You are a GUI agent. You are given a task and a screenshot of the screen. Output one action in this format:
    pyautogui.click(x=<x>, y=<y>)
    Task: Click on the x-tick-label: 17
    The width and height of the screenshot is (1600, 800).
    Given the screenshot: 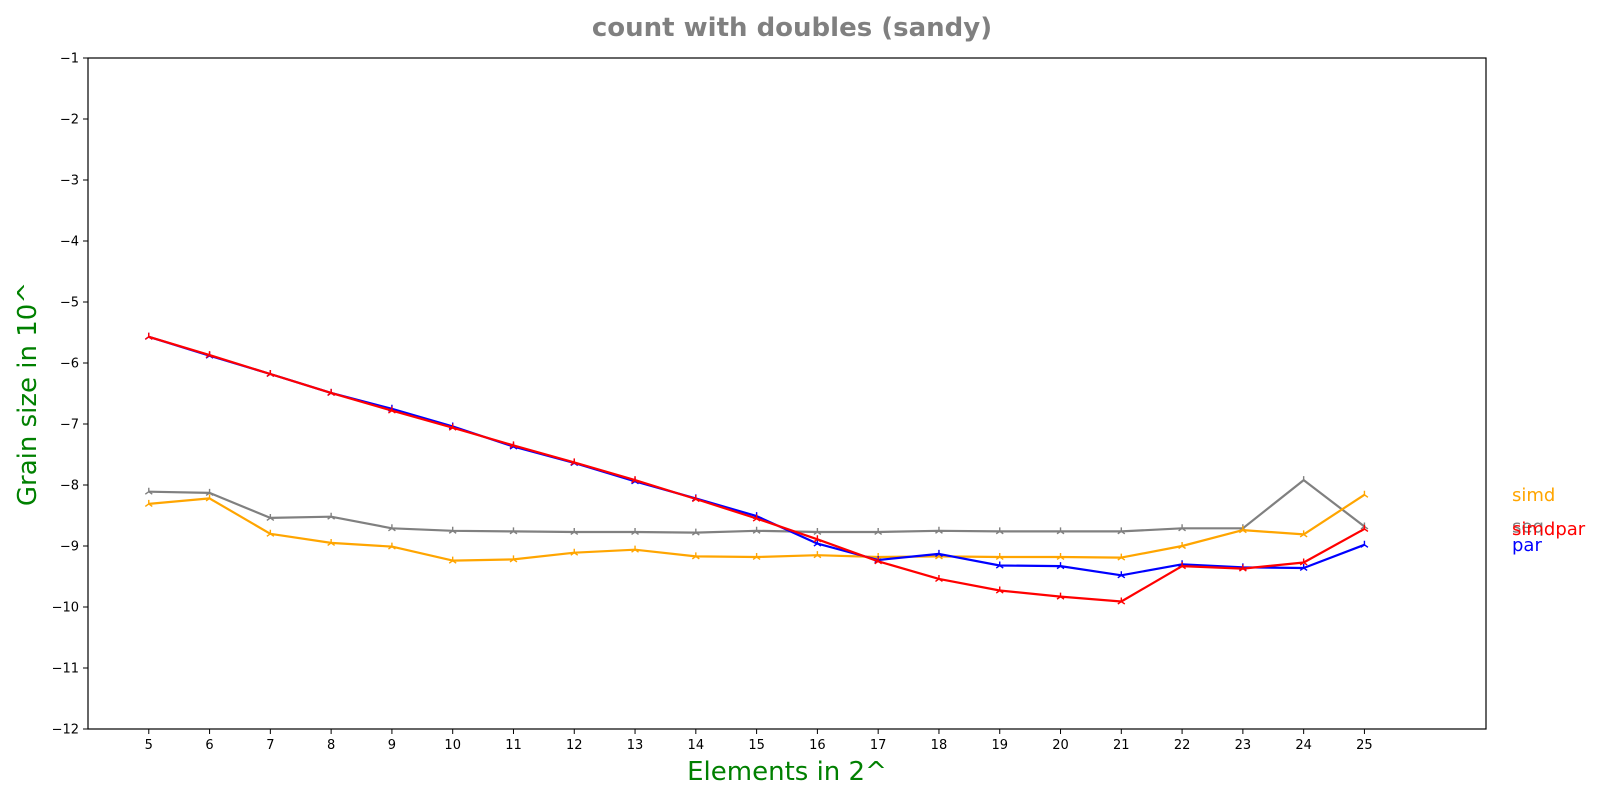 What is the action you would take?
    pyautogui.click(x=878, y=745)
    